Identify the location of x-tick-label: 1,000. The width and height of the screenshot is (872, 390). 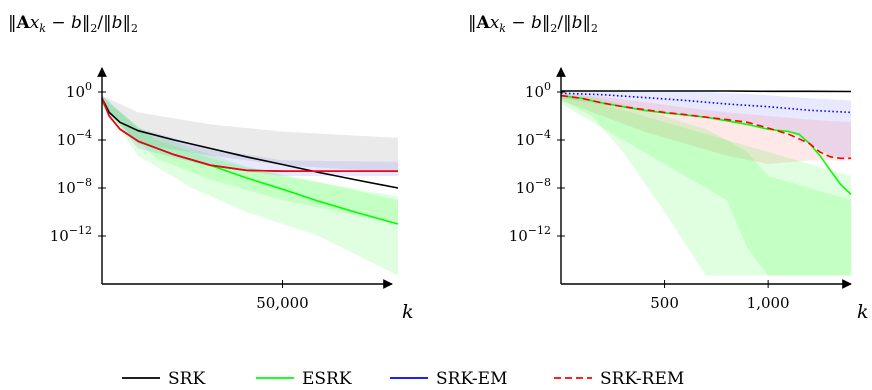
(768, 303).